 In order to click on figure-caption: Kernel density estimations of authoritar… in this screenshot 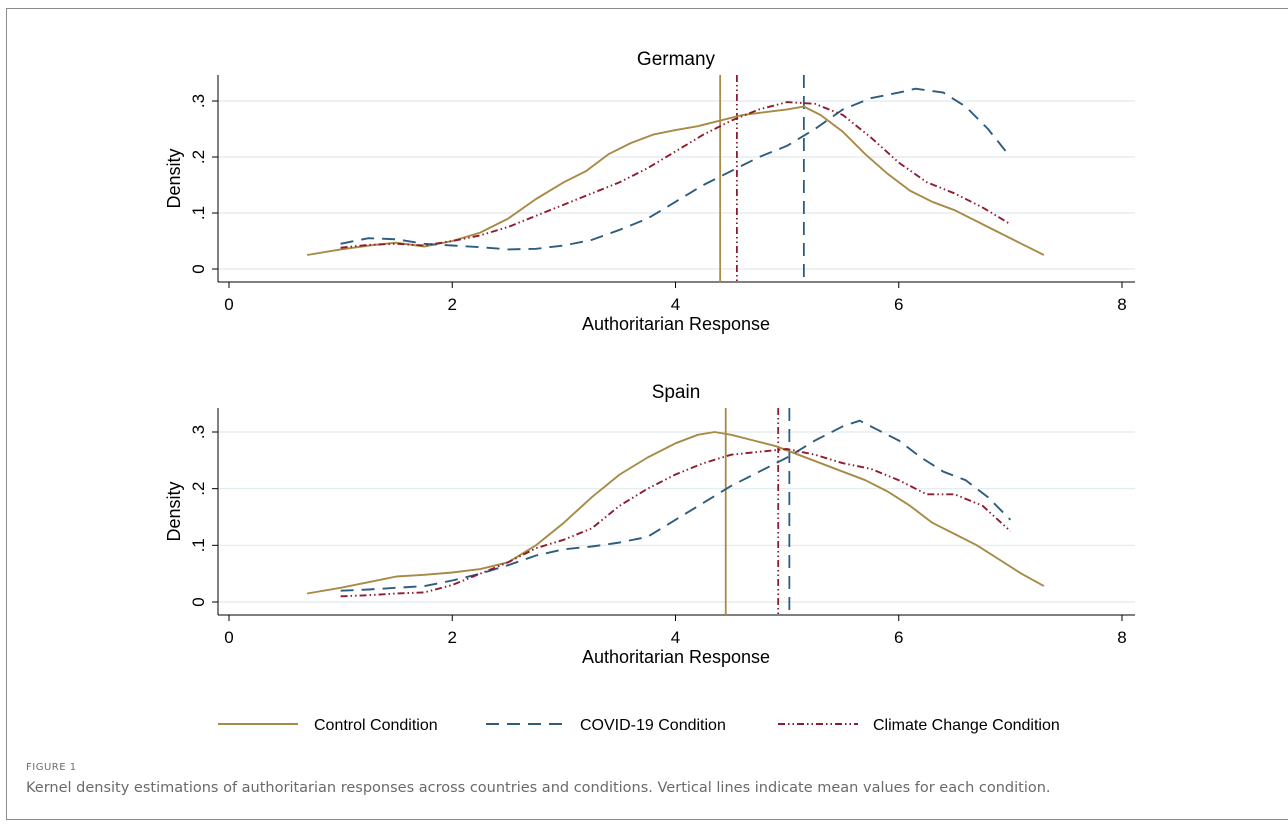, I will do `click(538, 788)`.